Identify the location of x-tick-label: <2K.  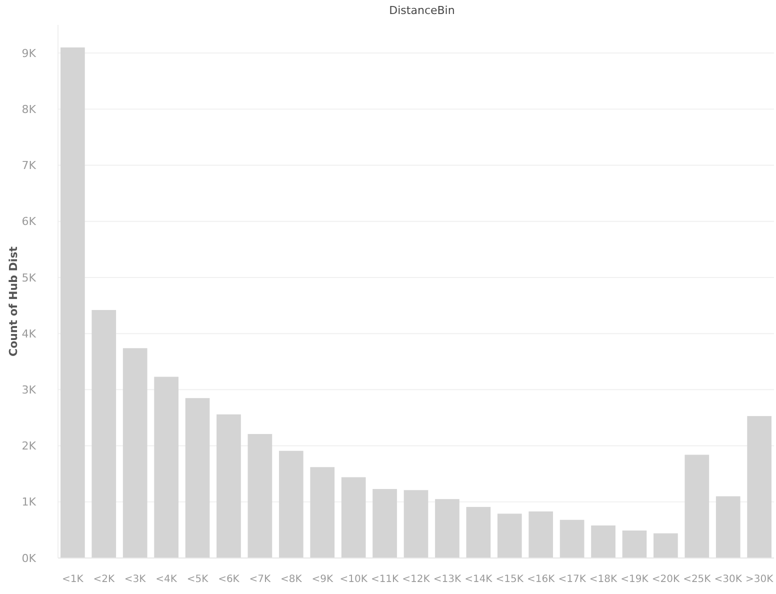
(104, 579).